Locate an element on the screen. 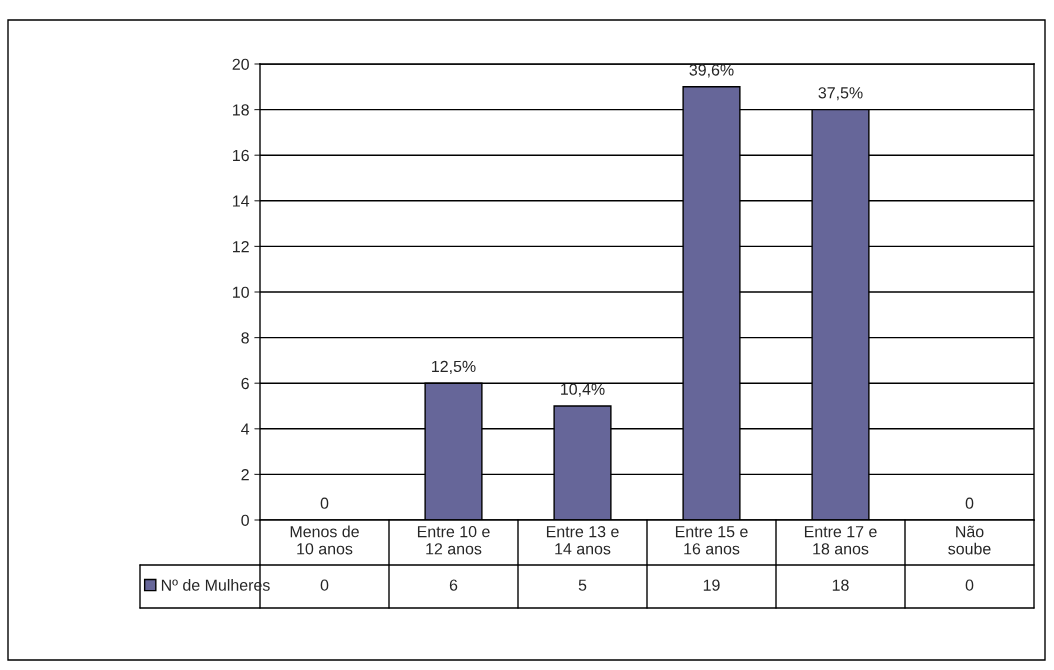 The image size is (1054, 670). x-tick-label: Entre 10 e 12 anos is located at coordinates (453, 540).